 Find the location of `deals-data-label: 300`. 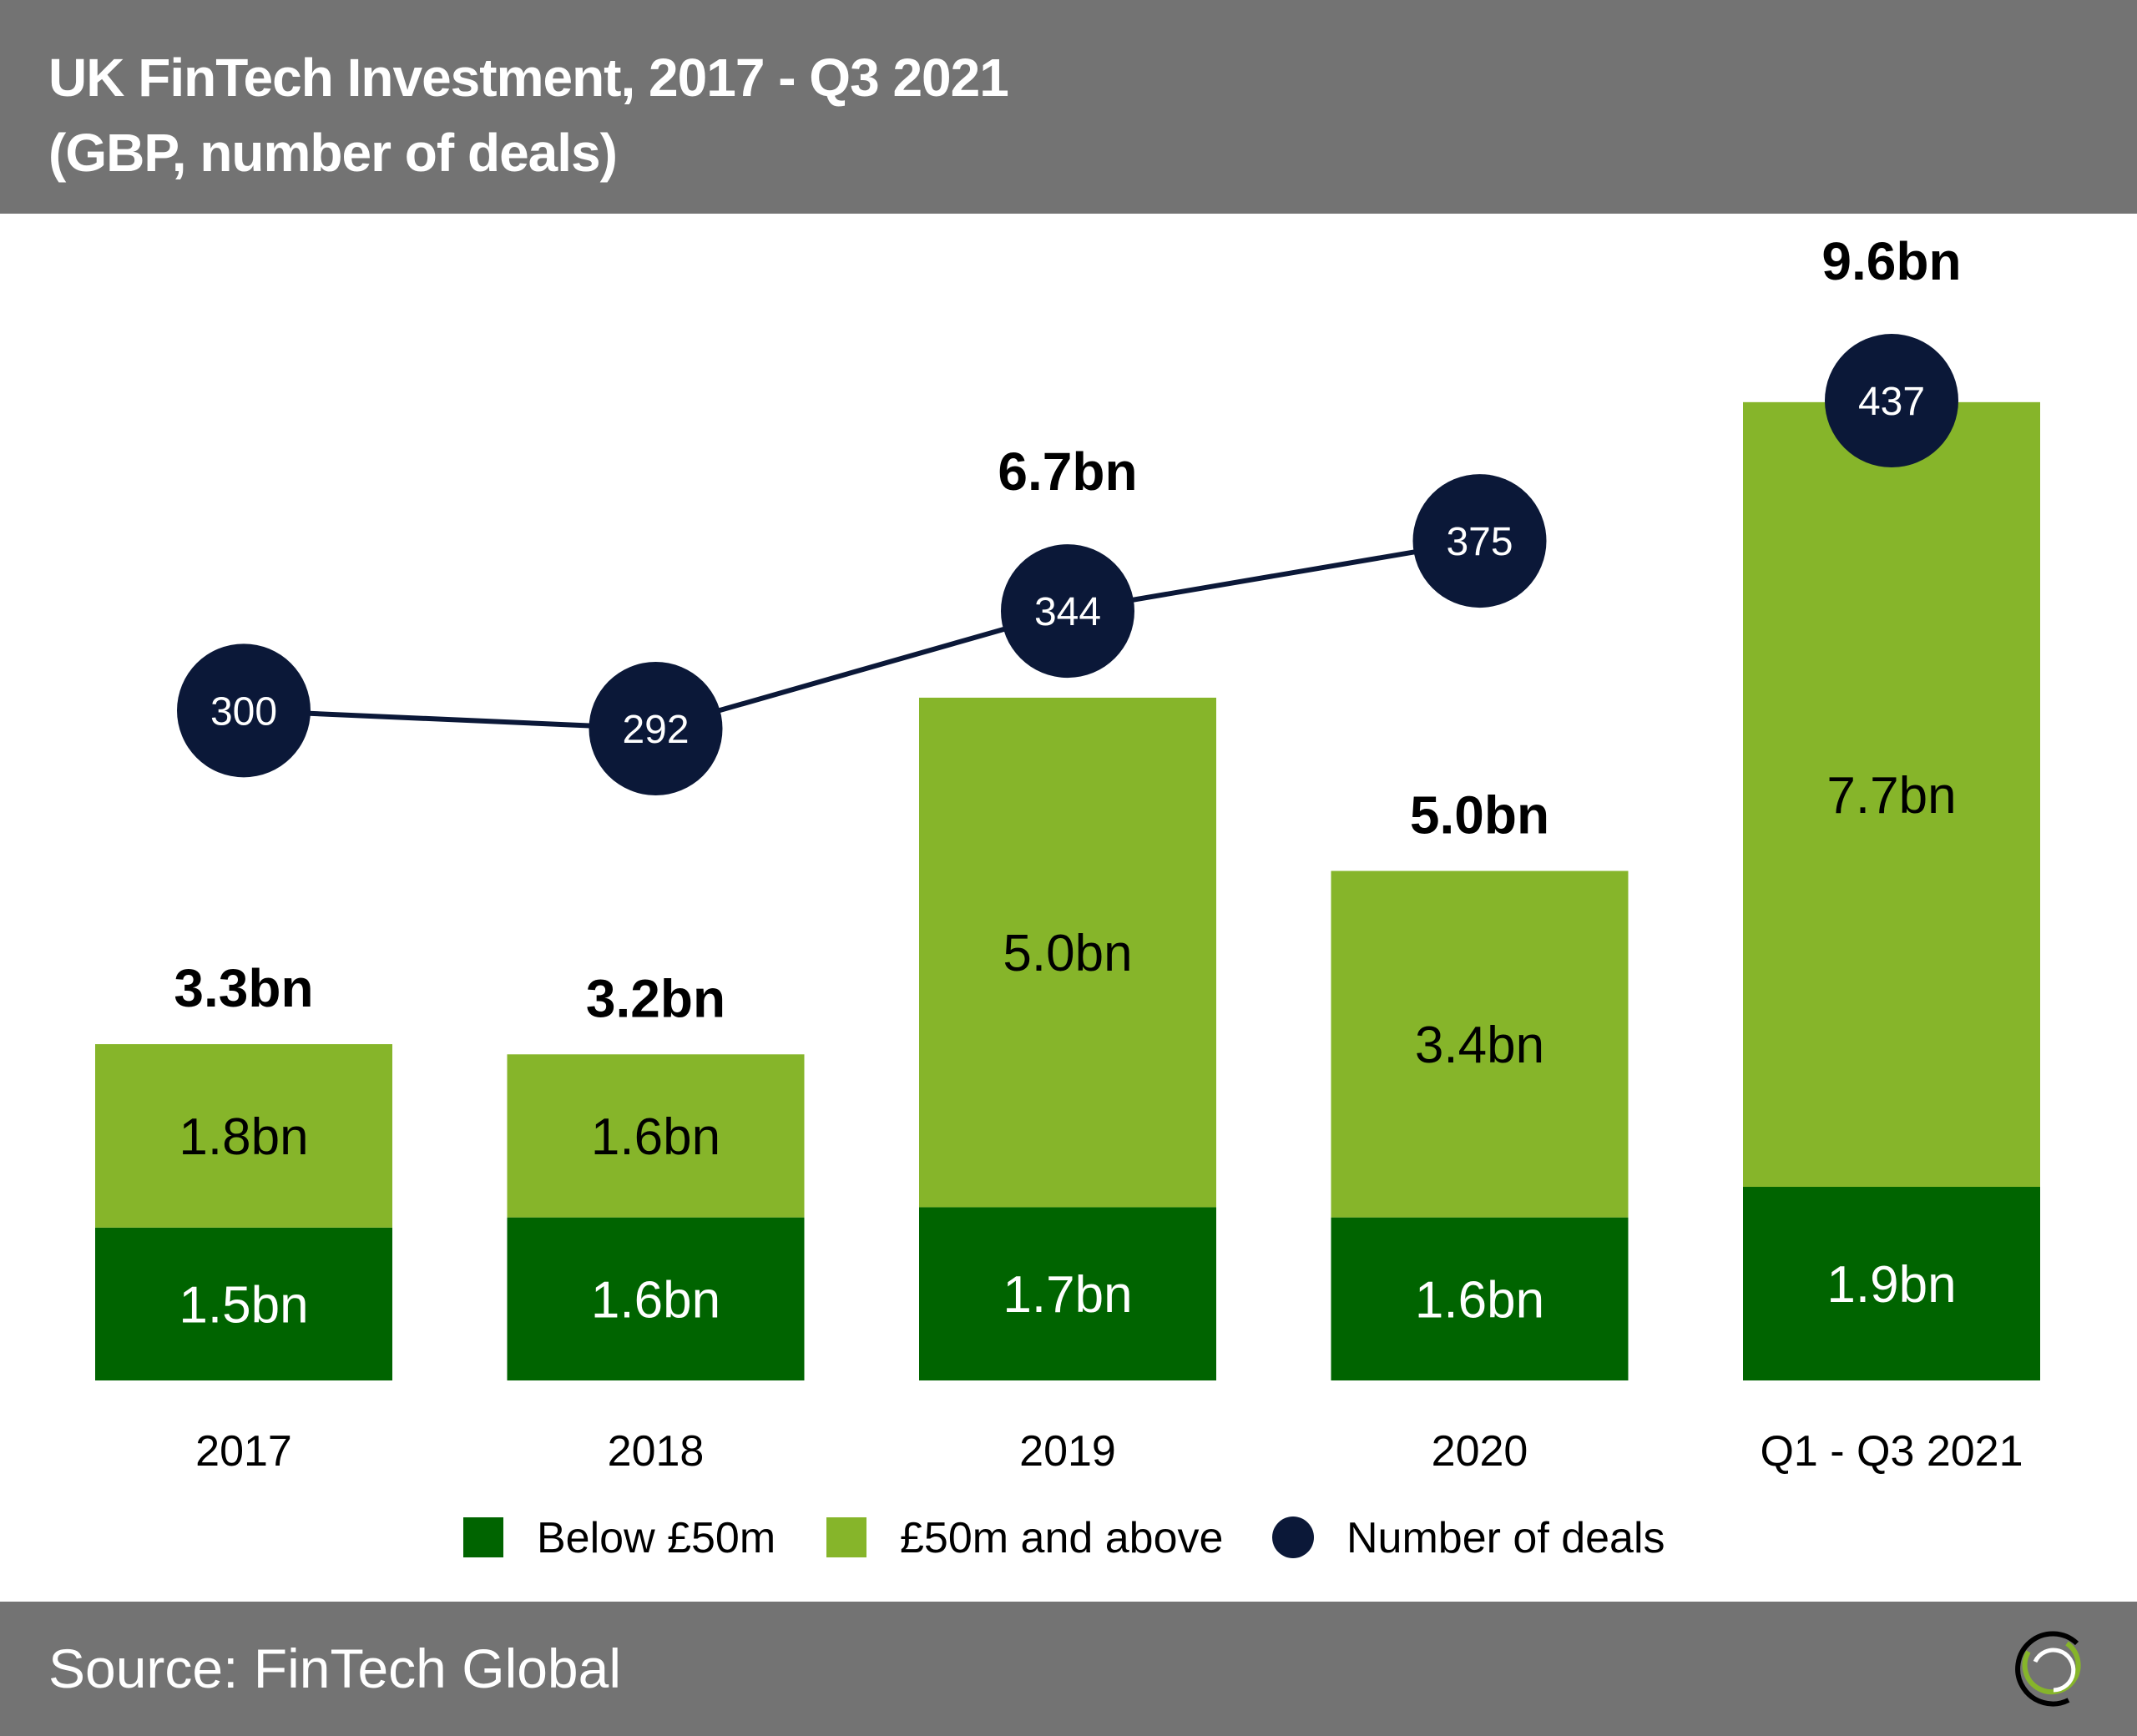

deals-data-label: 300 is located at coordinates (243, 711).